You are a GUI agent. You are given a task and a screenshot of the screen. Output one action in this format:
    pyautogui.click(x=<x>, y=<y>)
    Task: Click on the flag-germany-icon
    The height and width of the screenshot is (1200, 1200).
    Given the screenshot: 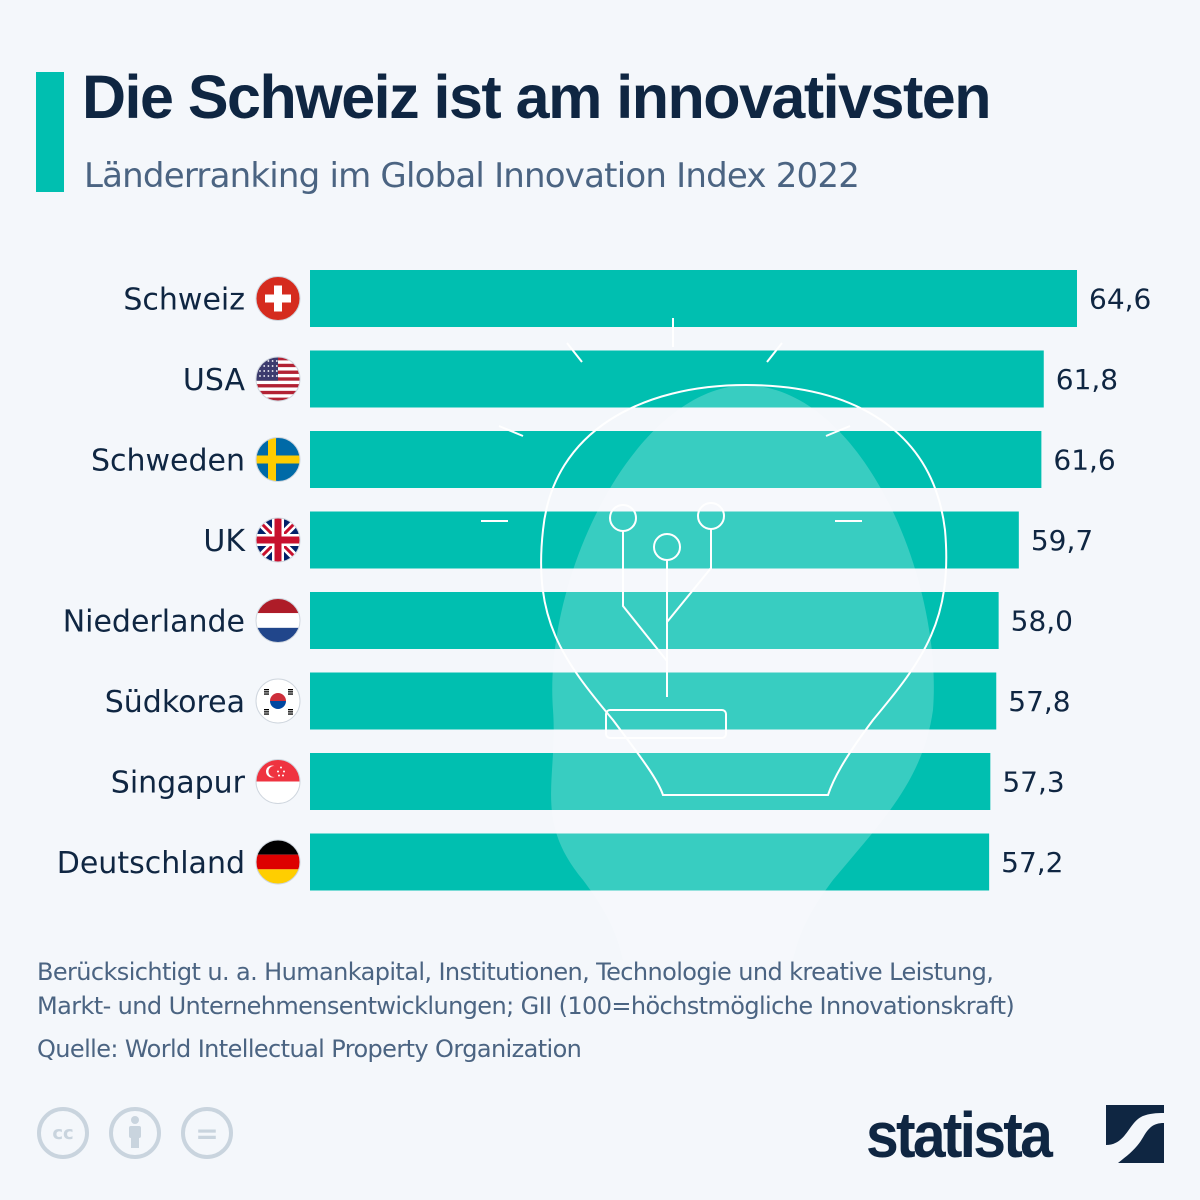 What is the action you would take?
    pyautogui.click(x=278, y=862)
    